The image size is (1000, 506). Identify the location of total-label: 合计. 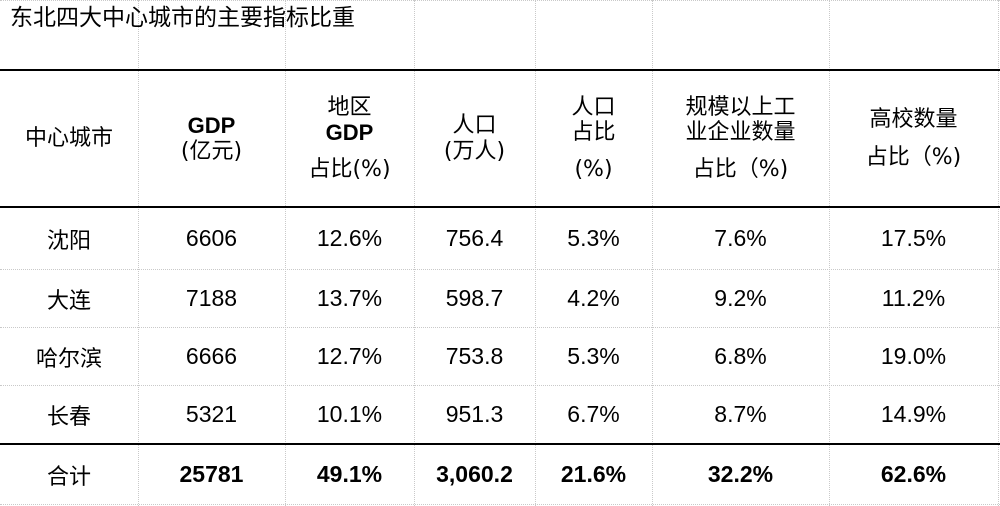
(68, 477).